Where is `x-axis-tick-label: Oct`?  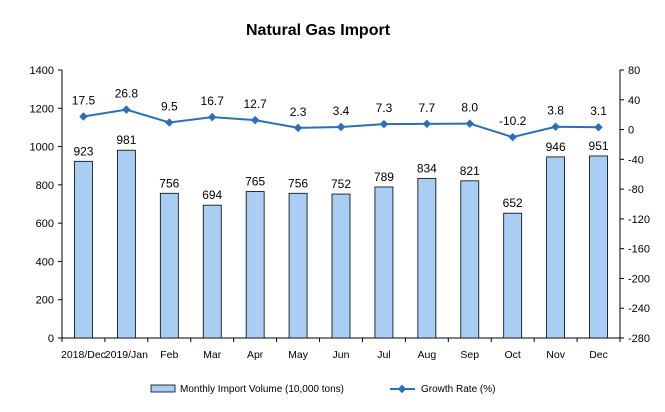
x-axis-tick-label: Oct is located at coordinates (513, 355).